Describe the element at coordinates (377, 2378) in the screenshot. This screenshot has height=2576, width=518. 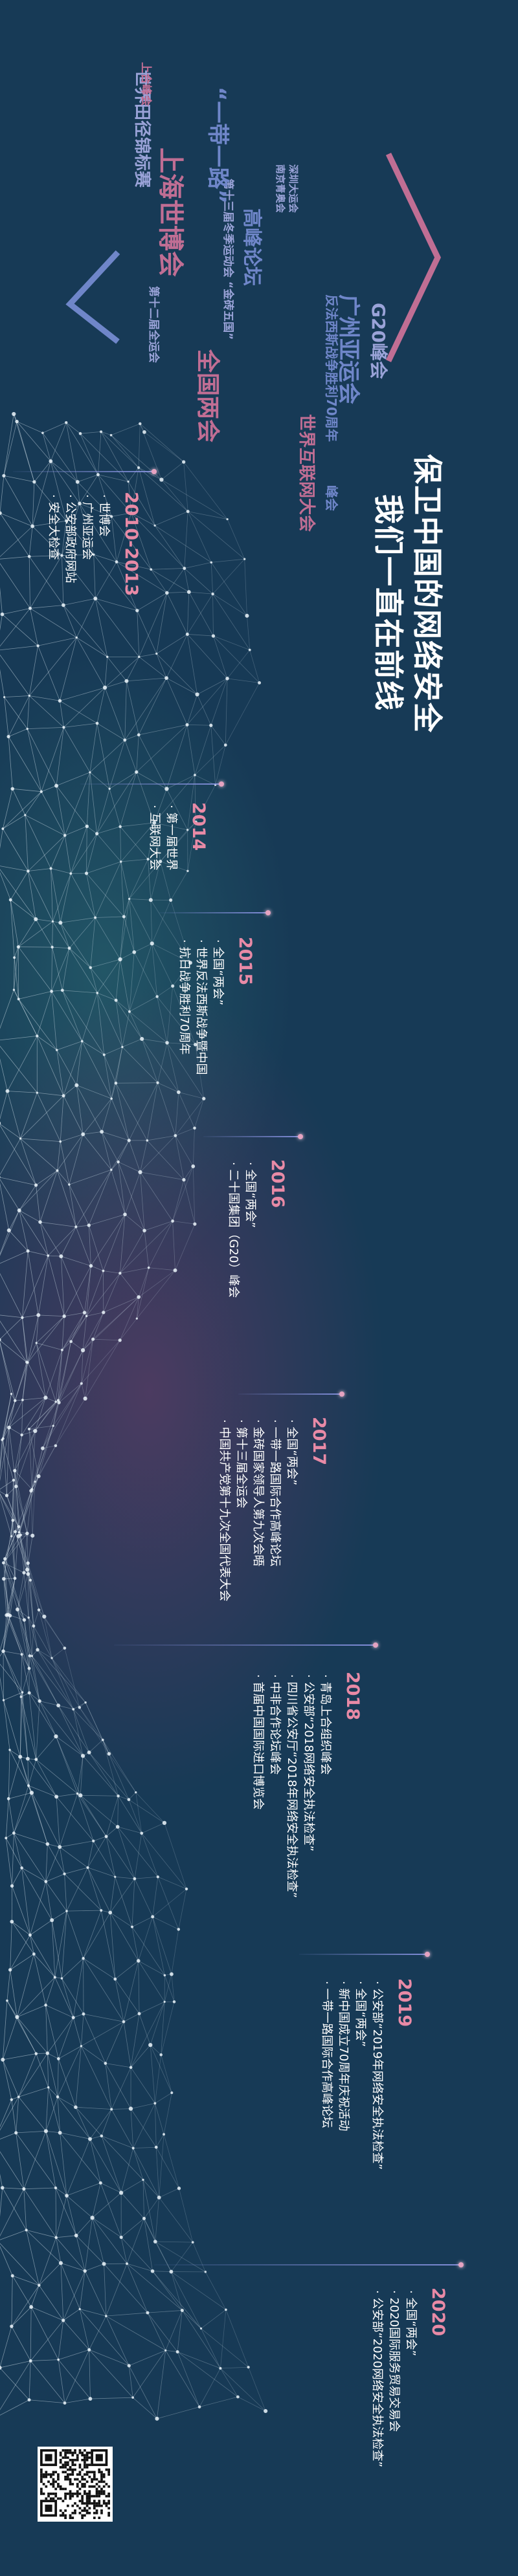
I see `timeline-item: · 公安部“2020网络安全执法检查”` at that location.